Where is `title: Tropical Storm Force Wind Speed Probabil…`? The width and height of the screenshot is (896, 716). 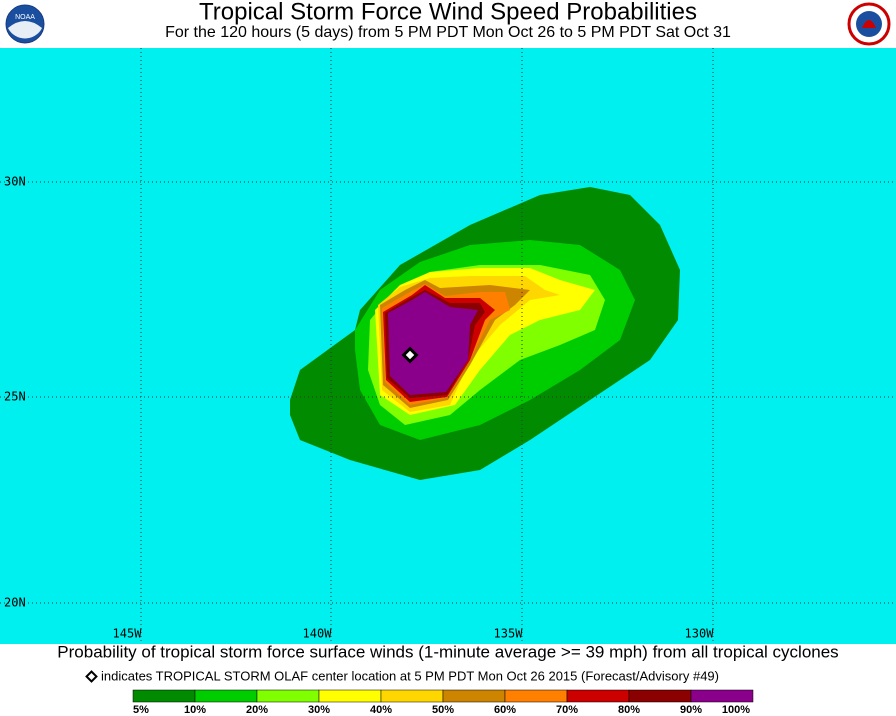 title: Tropical Storm Force Wind Speed Probabil… is located at coordinates (448, 12).